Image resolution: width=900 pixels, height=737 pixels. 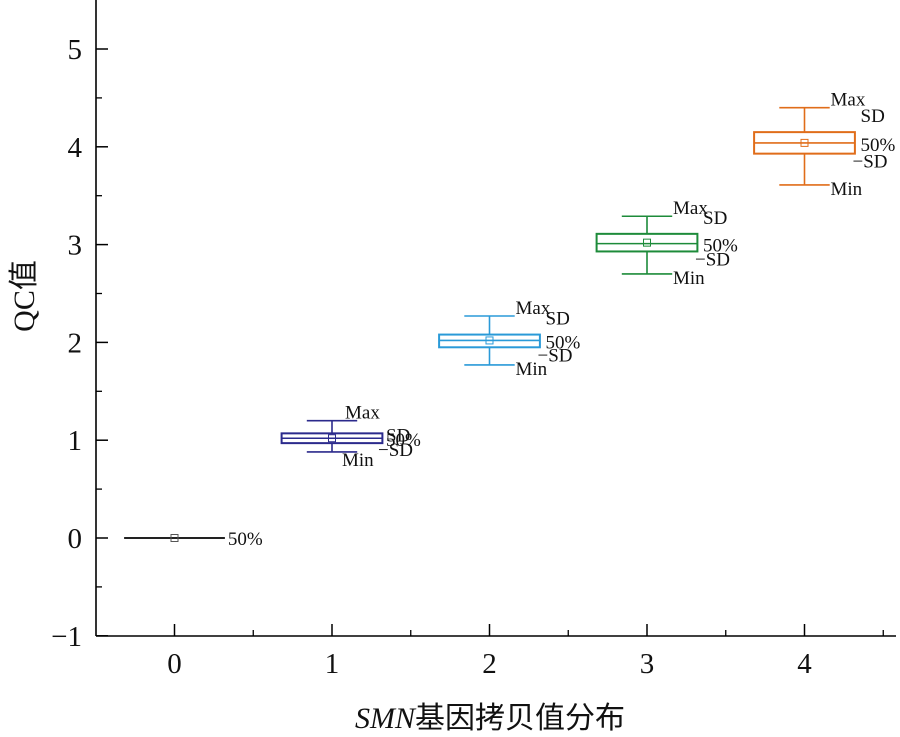 I want to click on x-tick-label: 2, so click(x=489, y=664).